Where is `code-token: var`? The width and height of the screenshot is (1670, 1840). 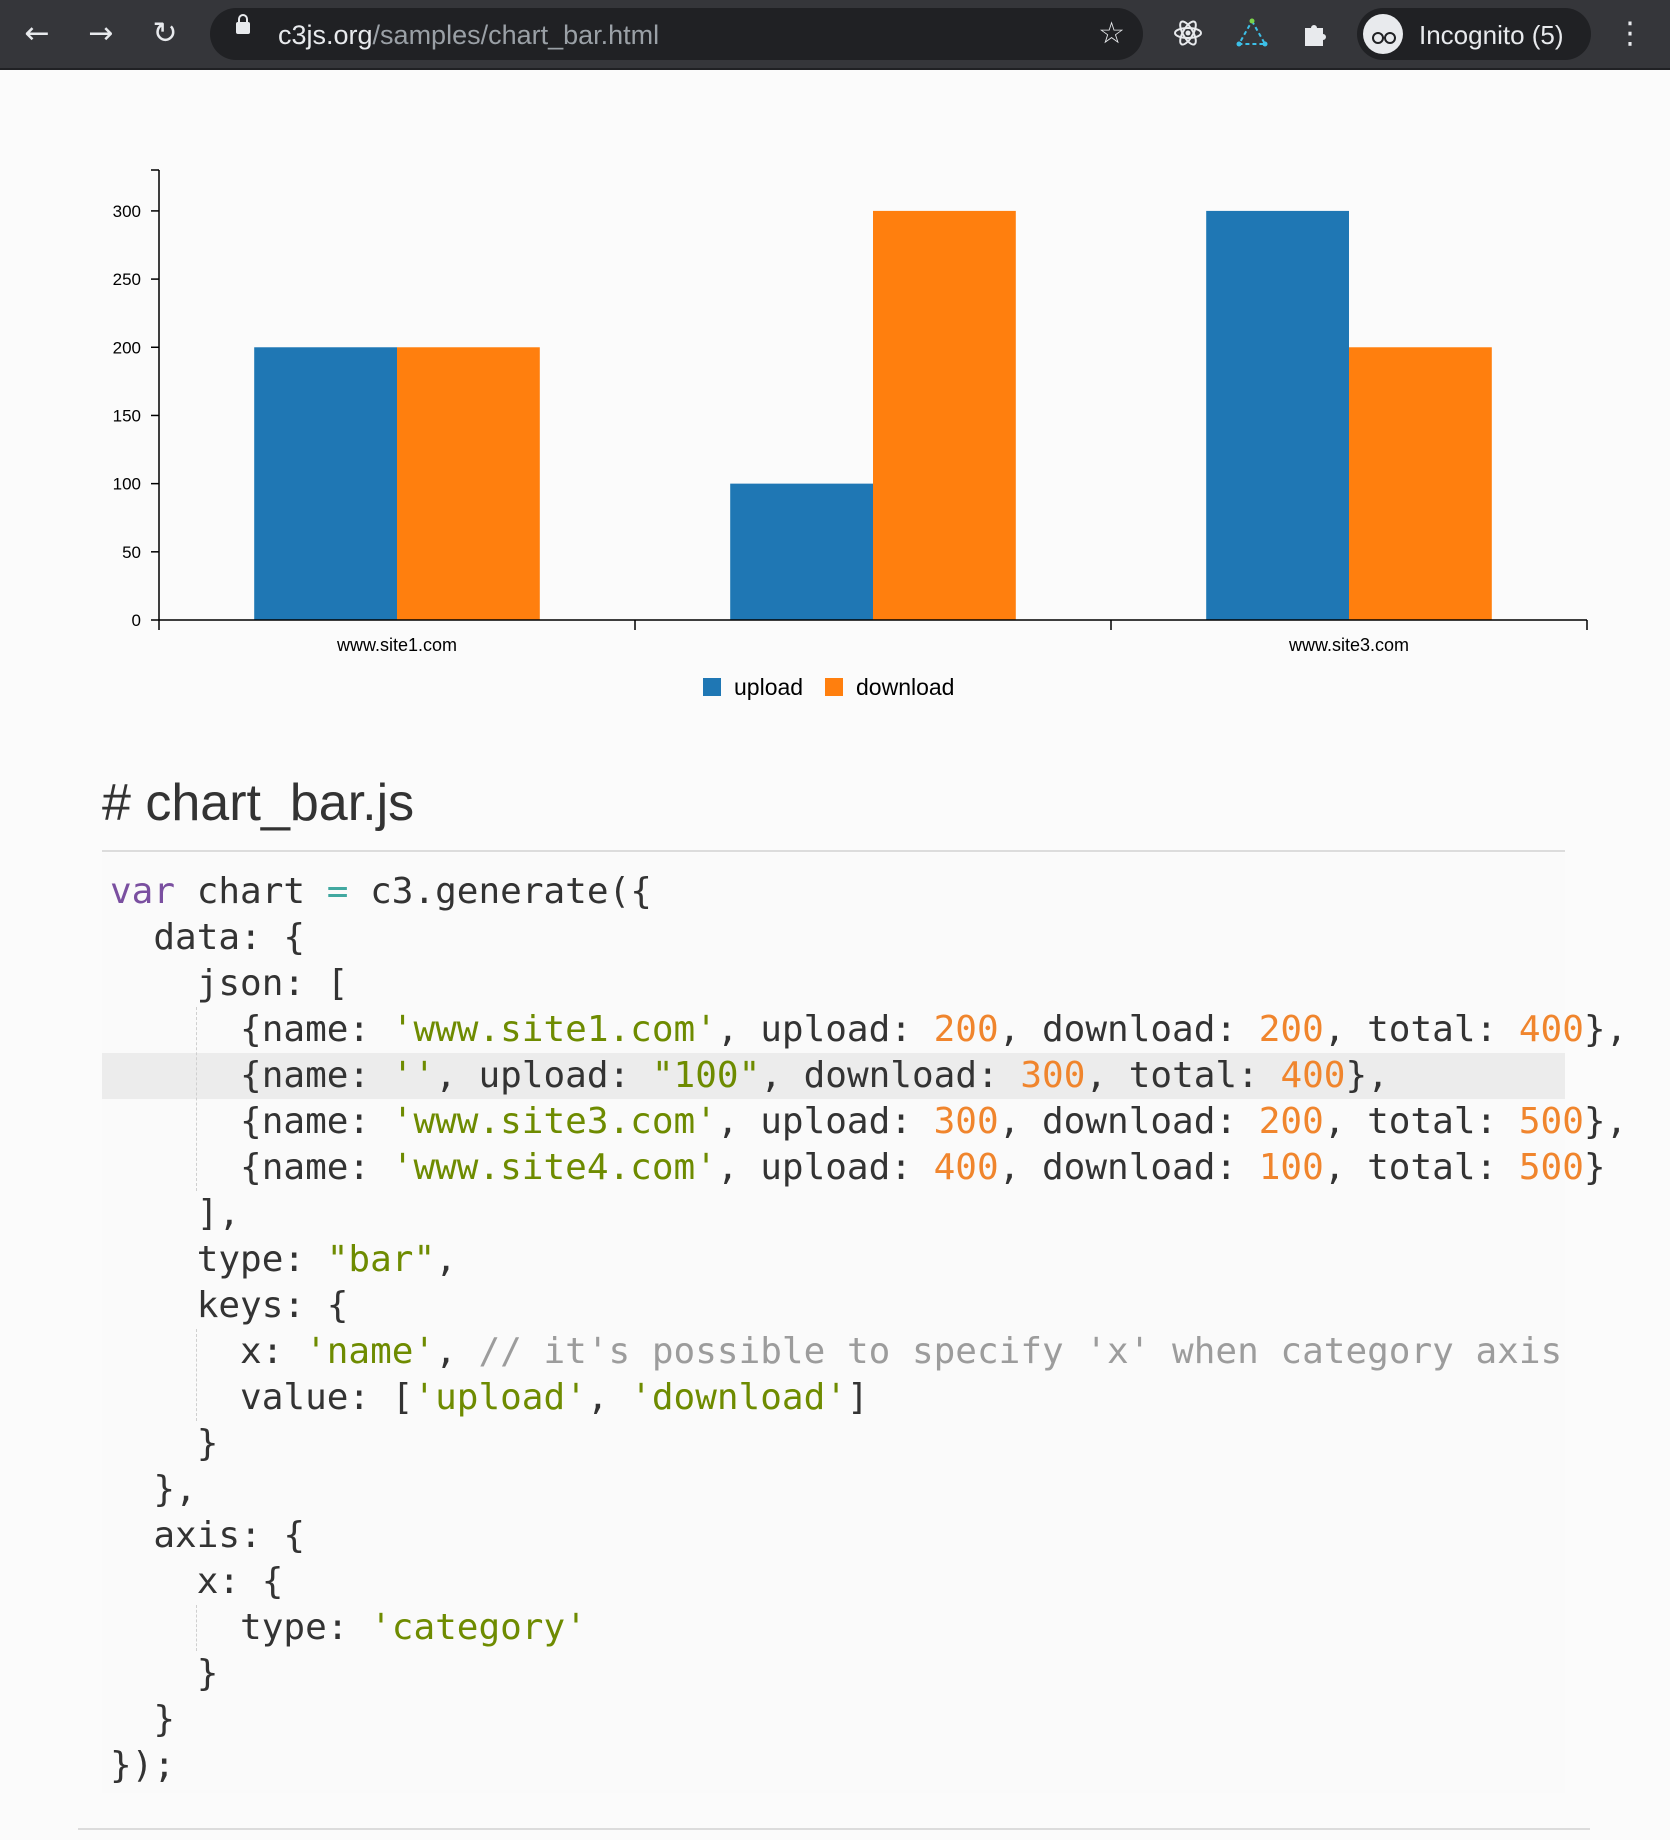 code-token: var is located at coordinates (143, 891).